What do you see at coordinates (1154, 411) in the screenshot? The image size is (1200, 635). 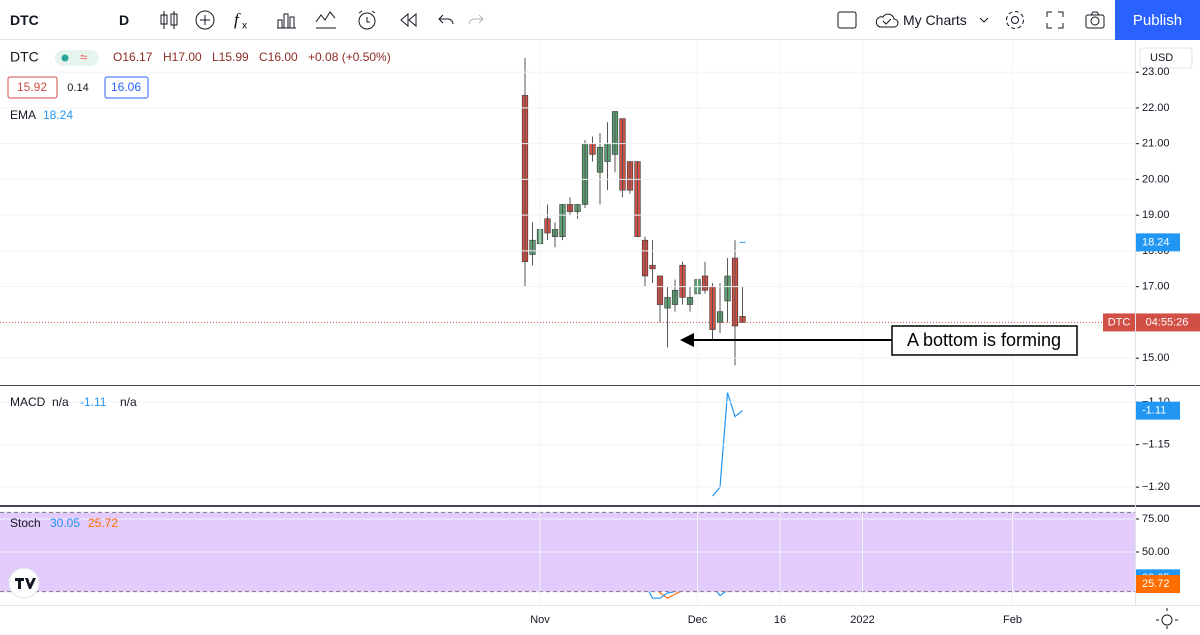 I see `value-tag: -1.11` at bounding box center [1154, 411].